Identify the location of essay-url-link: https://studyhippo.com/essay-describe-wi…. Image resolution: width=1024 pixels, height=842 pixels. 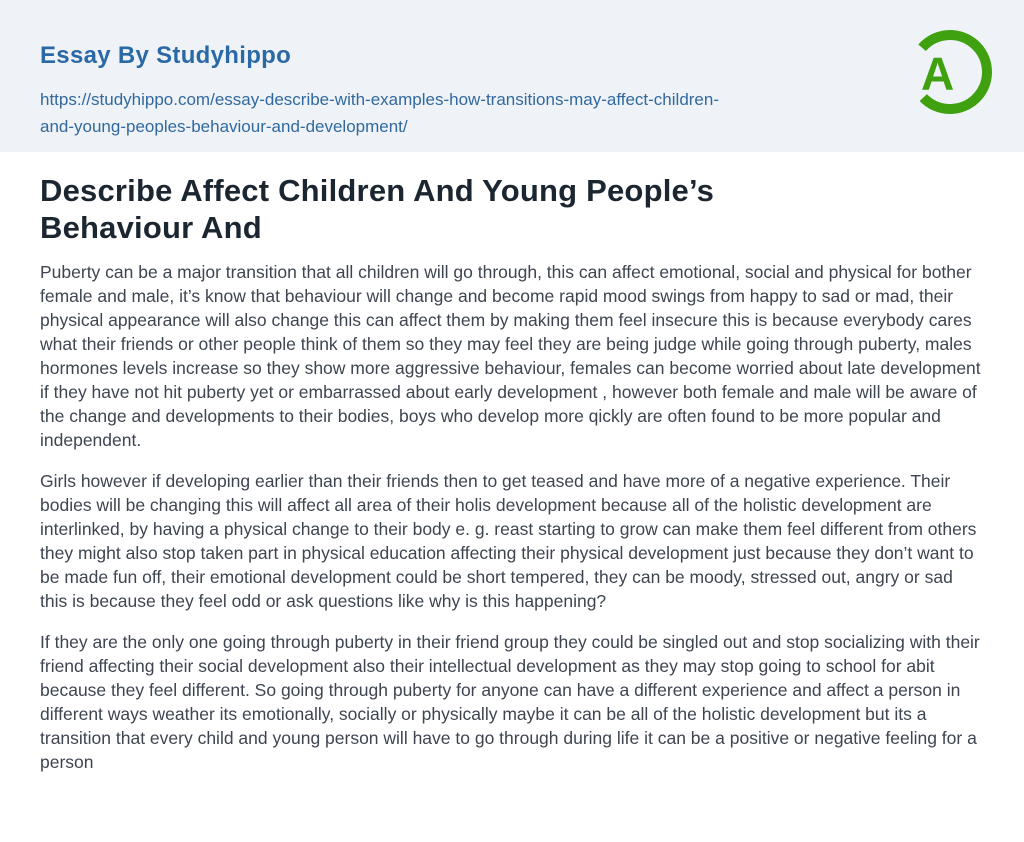
(379, 113).